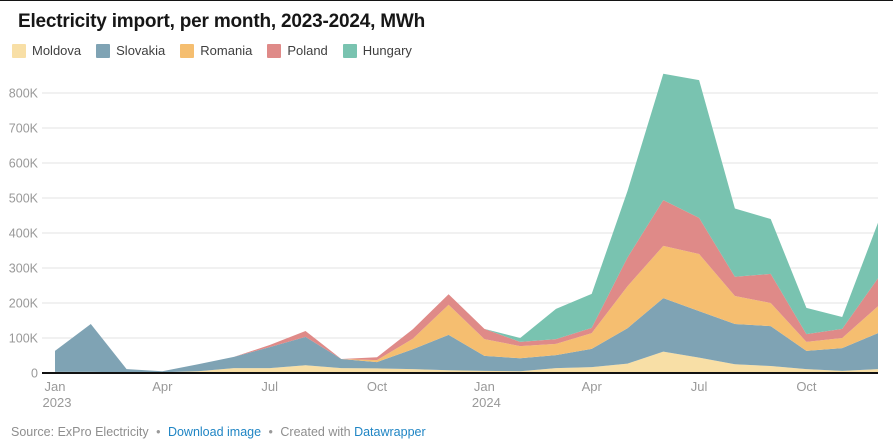  I want to click on source-name: ExPro Electricity, so click(103, 432).